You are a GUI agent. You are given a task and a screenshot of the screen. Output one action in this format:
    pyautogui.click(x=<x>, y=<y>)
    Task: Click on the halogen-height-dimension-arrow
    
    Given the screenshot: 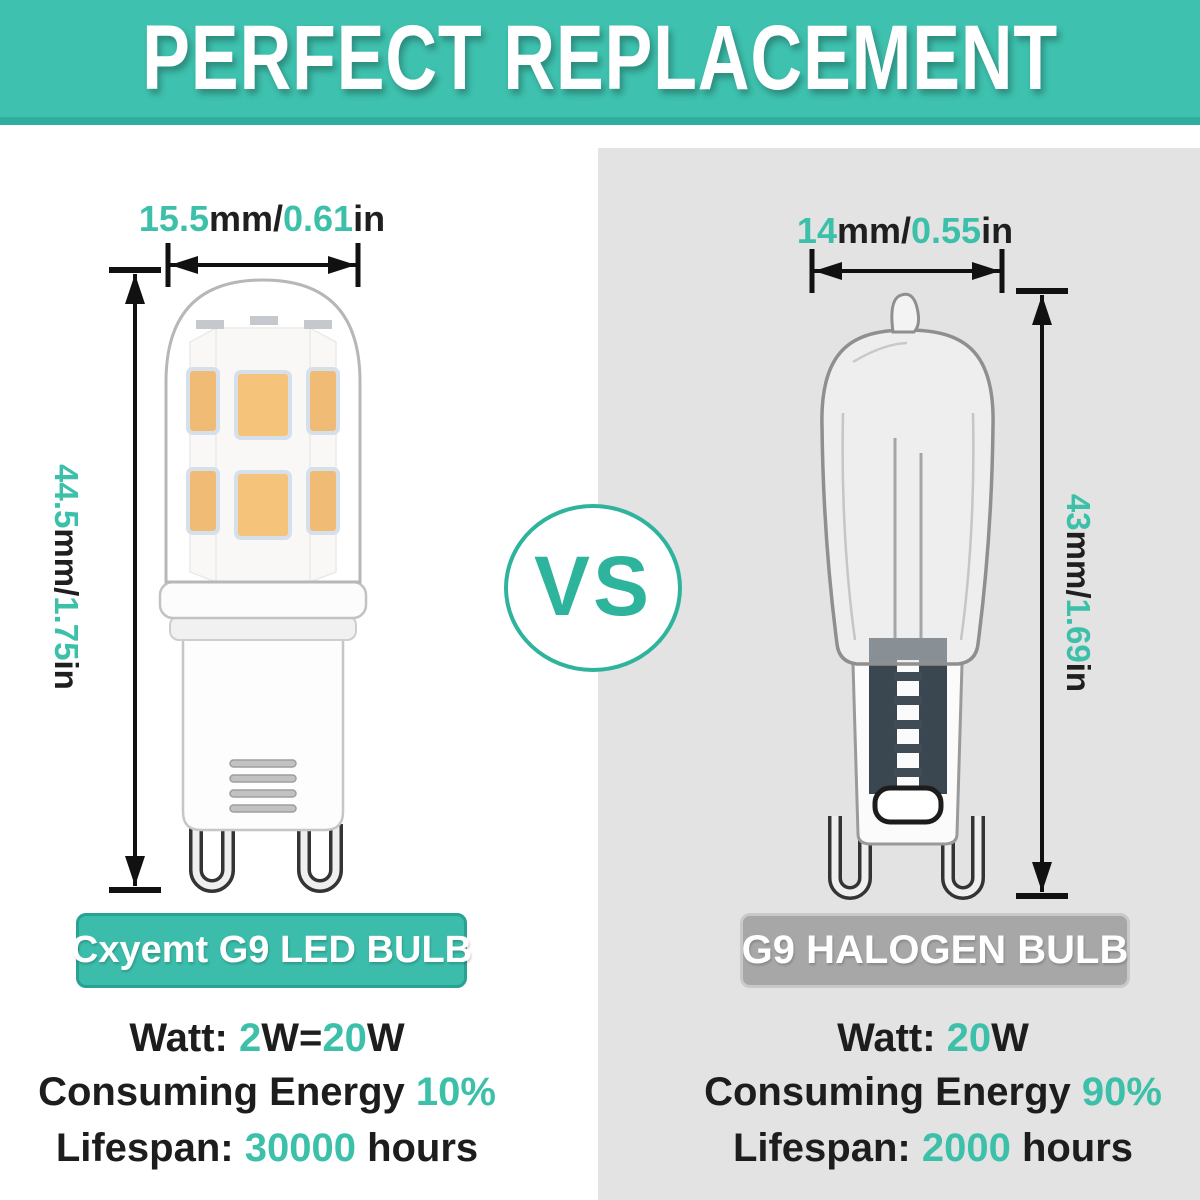 What is the action you would take?
    pyautogui.click(x=1042, y=593)
    